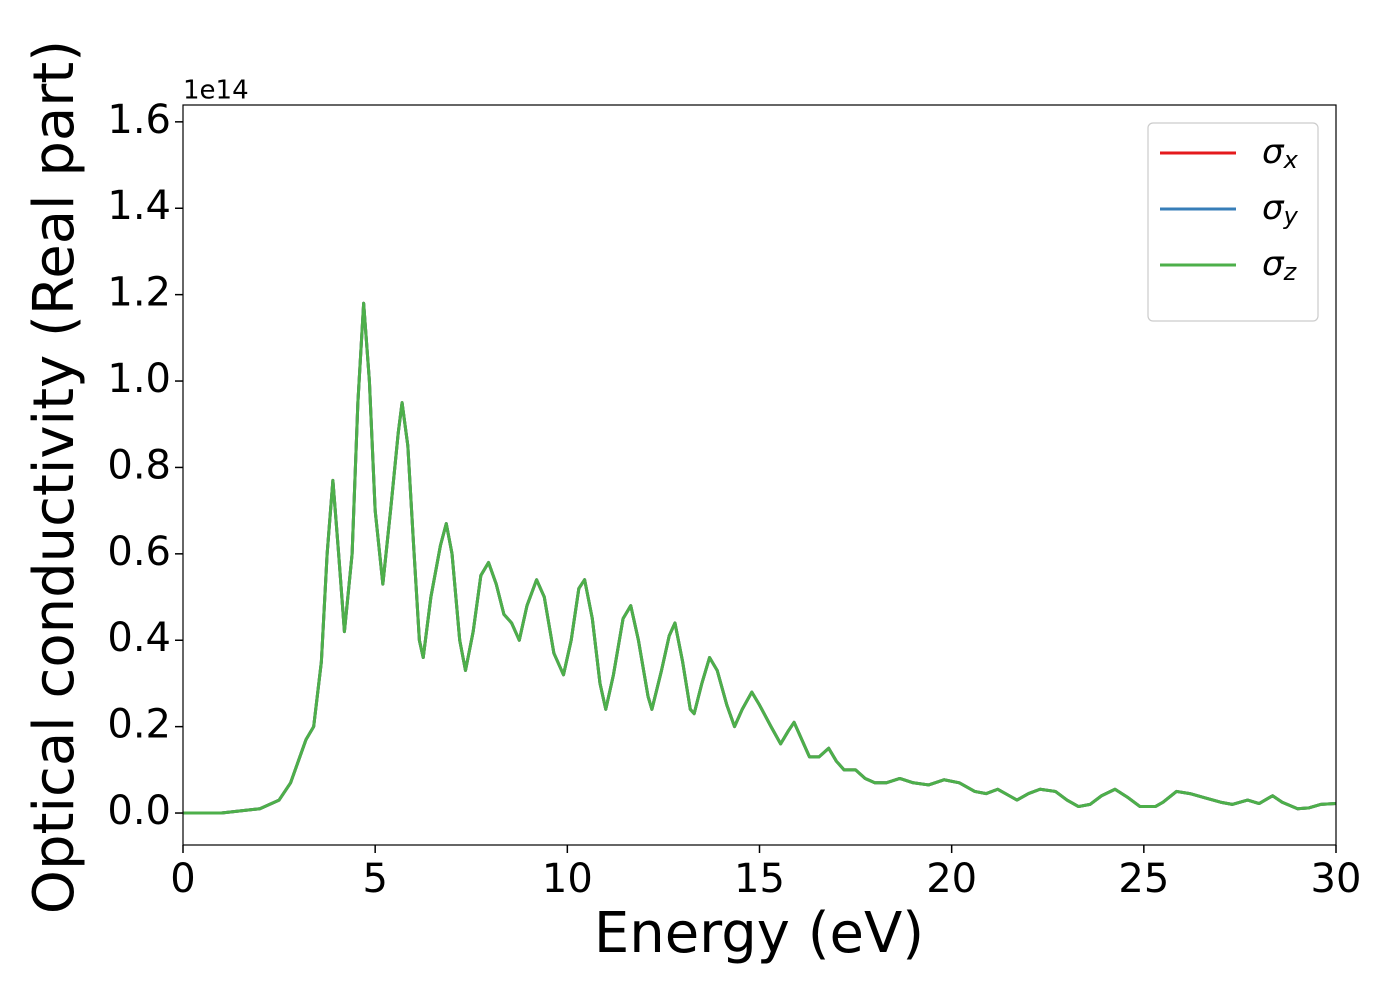 The image size is (1400, 1000). What do you see at coordinates (139, 638) in the screenshot?
I see `y-tick-label: 0.4` at bounding box center [139, 638].